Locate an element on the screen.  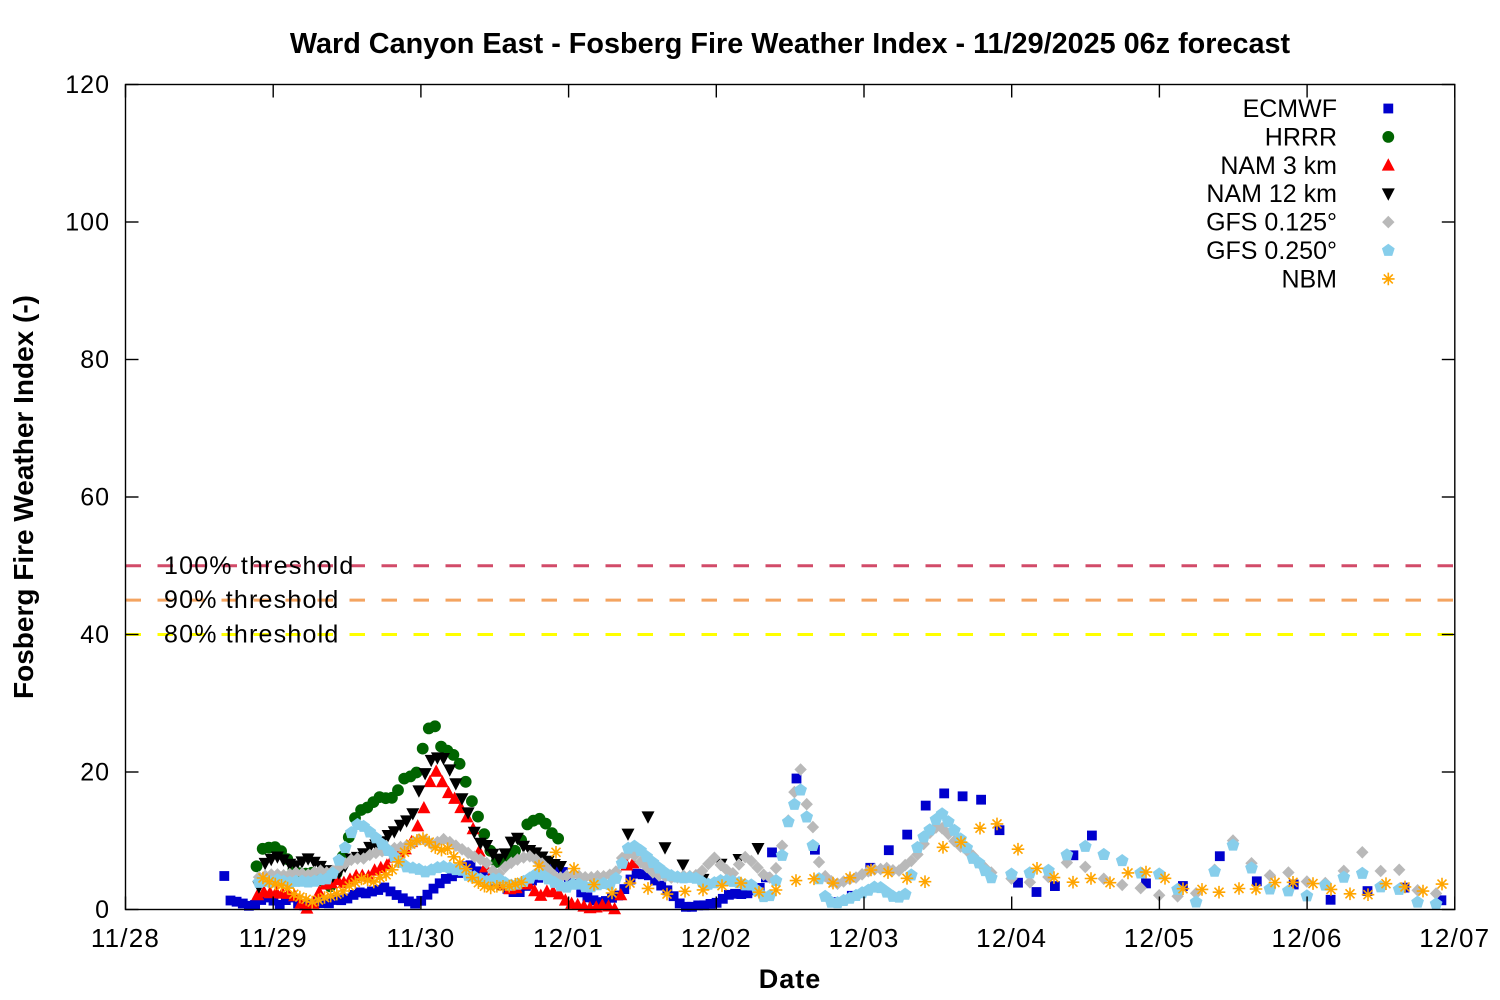
svg-text: 80 is located at coordinates (95, 360).